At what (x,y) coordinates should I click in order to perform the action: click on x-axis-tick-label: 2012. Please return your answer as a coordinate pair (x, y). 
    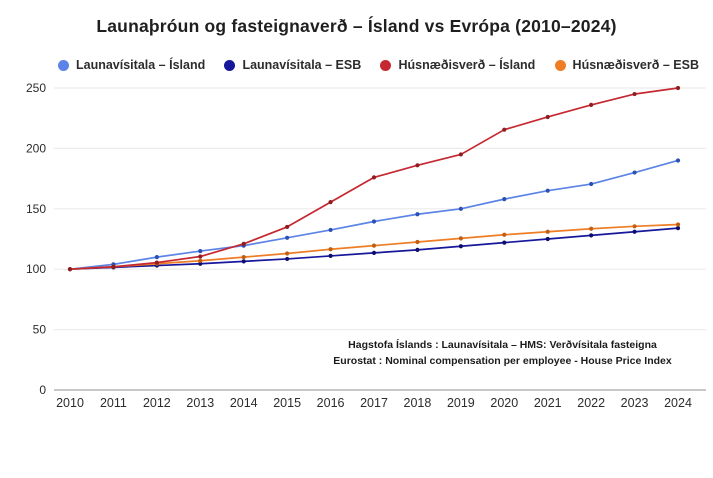
    Looking at the image, I should click on (157, 403).